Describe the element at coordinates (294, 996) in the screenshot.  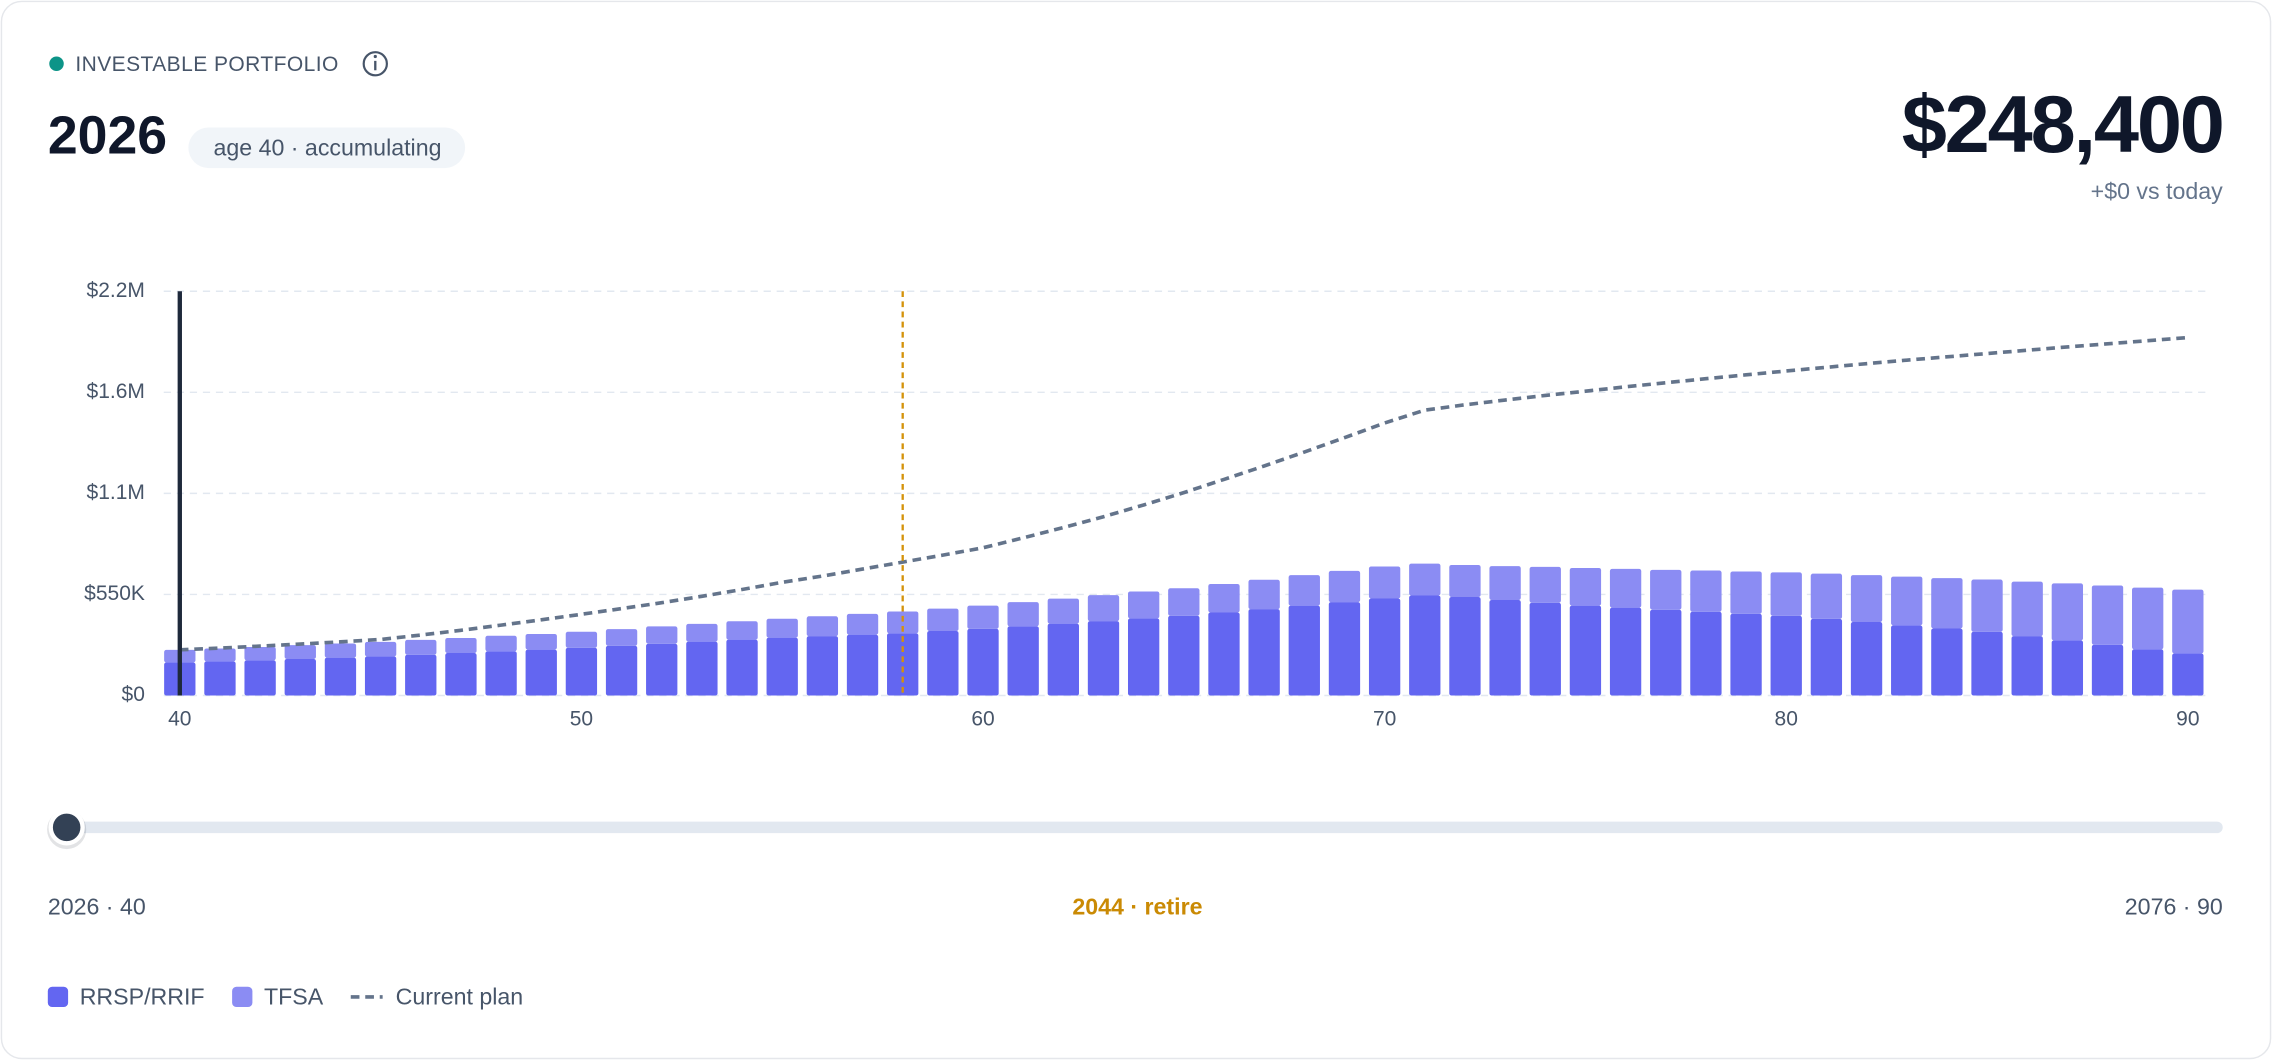
I see `legend-label: TFSA` at that location.